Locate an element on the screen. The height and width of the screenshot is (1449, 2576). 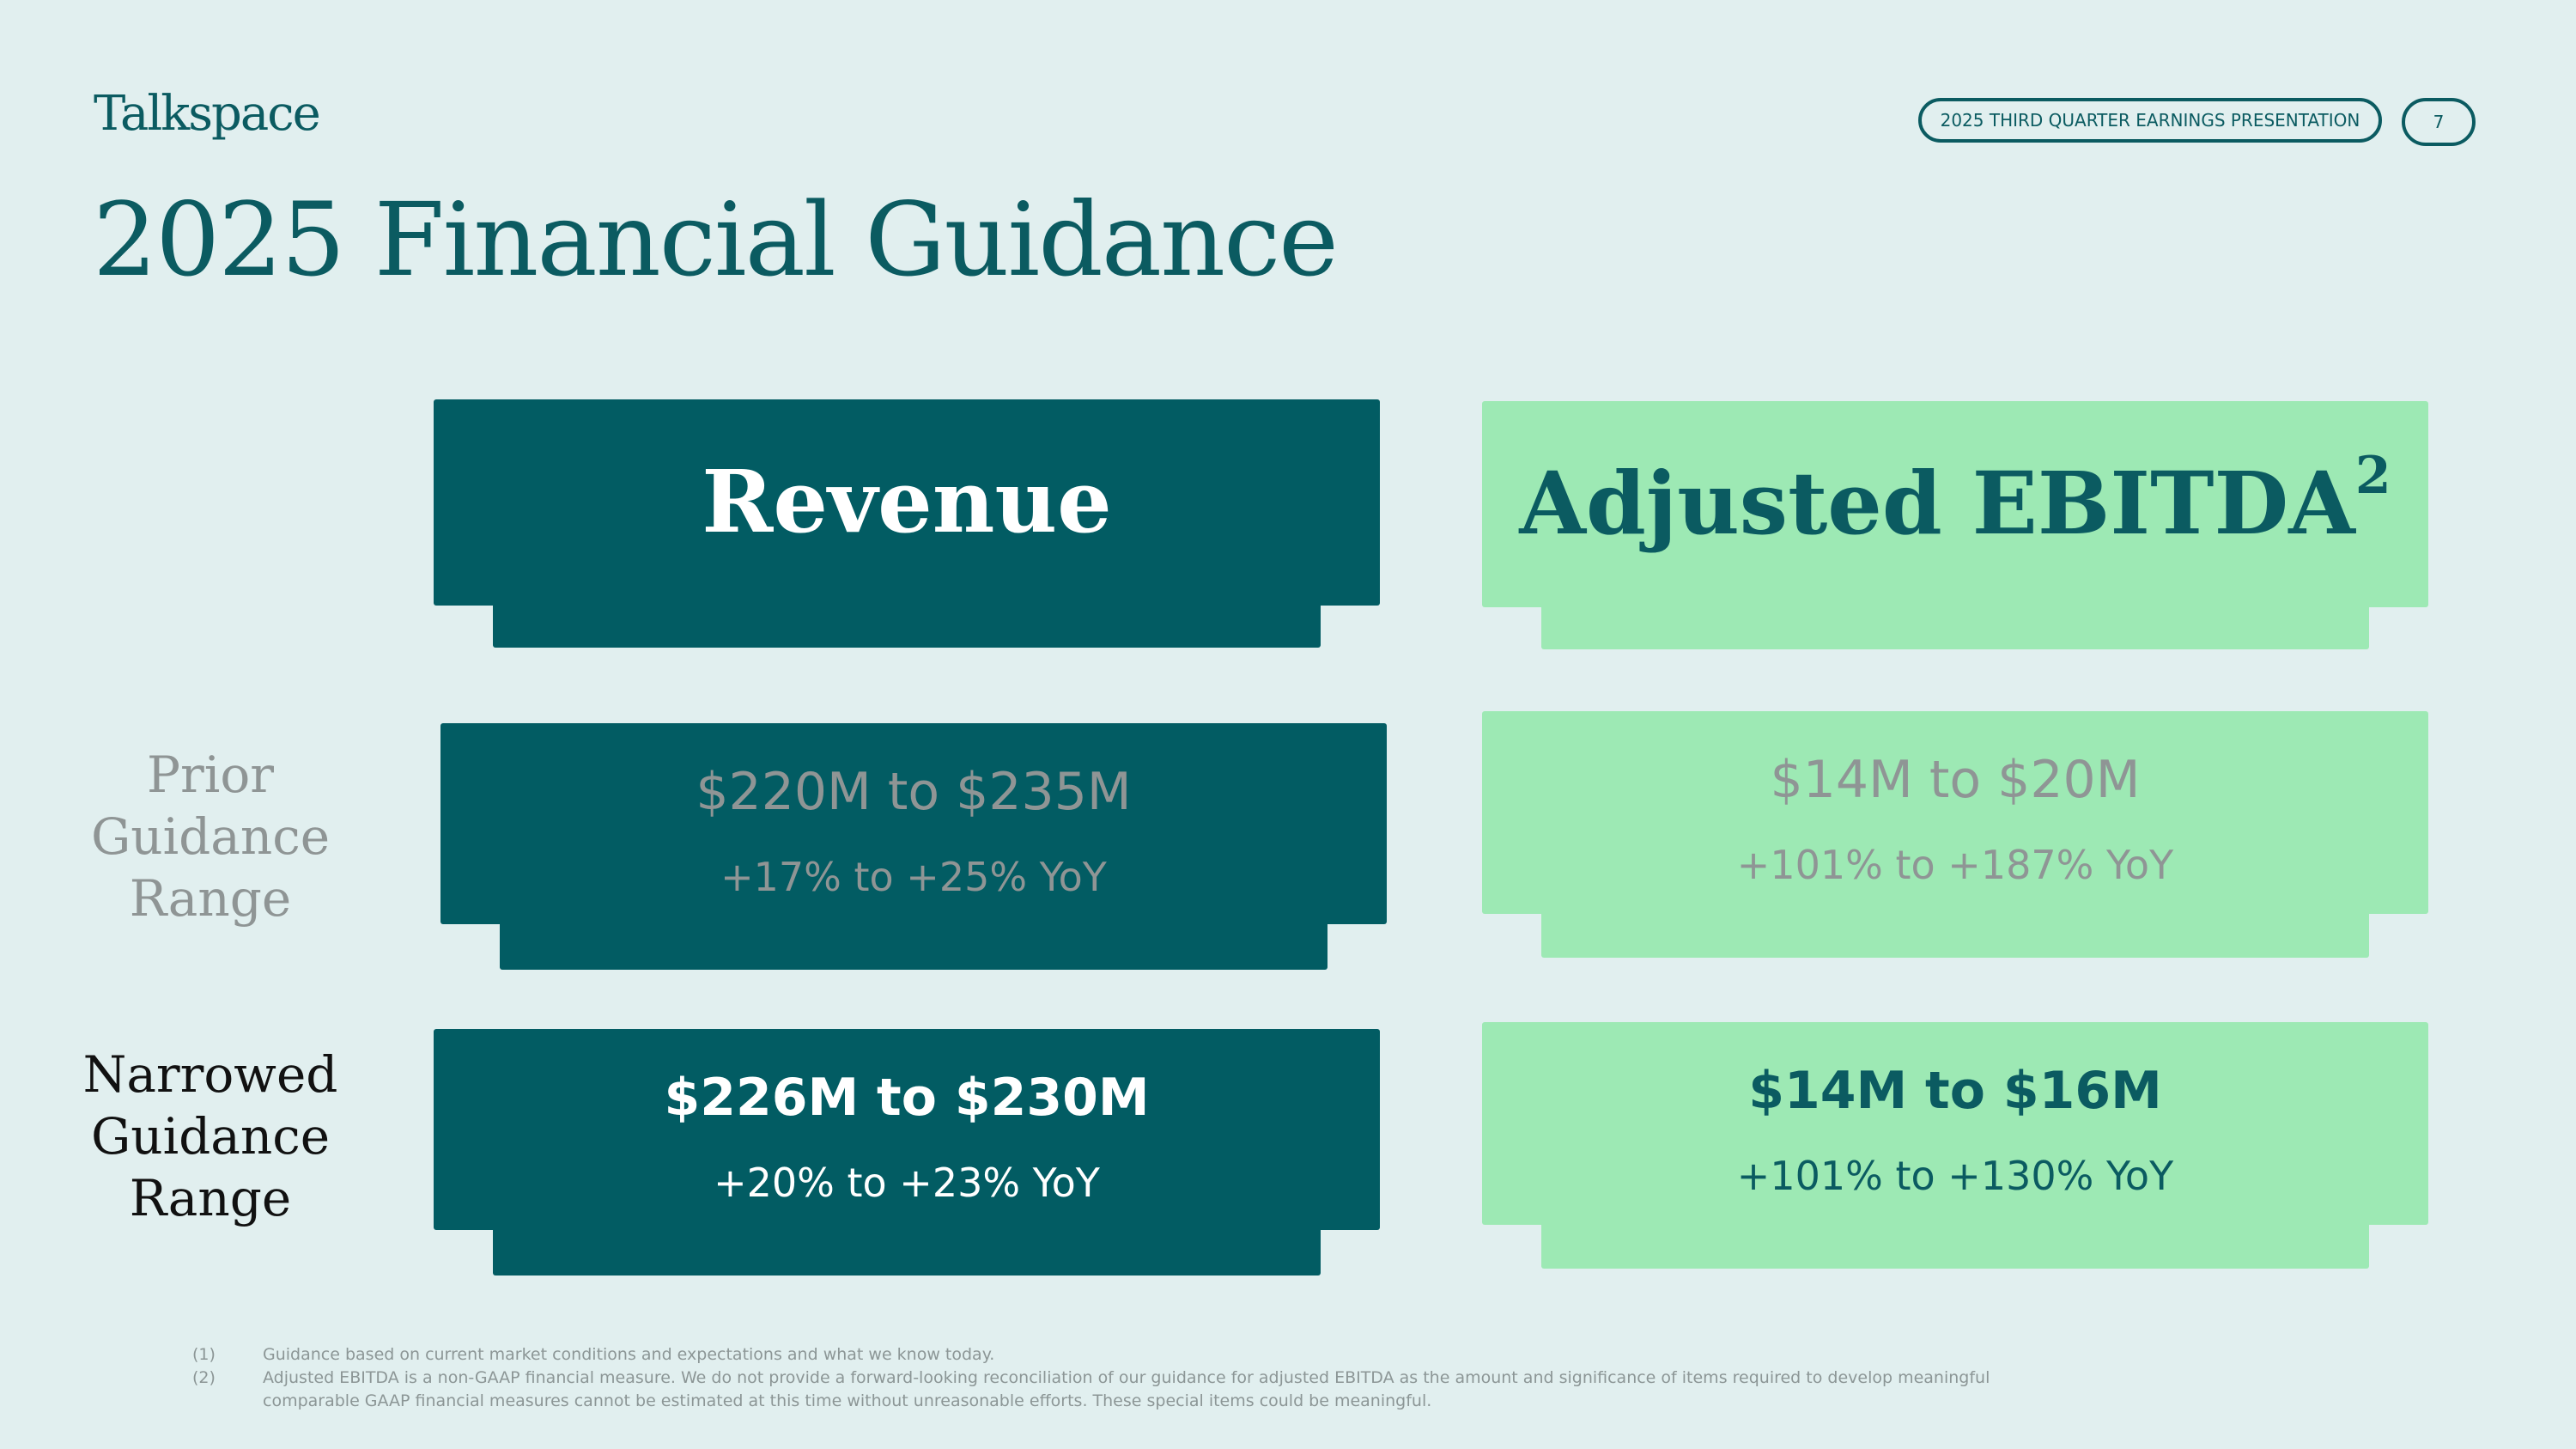
narrowed-revenue-yoy: +20% to +23% YoY is located at coordinates (907, 1183).